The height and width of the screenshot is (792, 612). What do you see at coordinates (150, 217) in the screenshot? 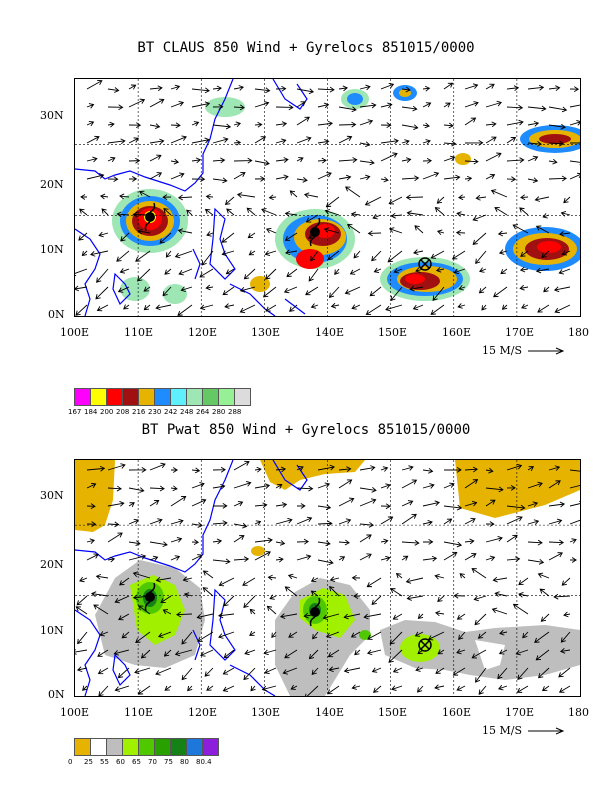
I see `typhoon-symbol-icon` at bounding box center [150, 217].